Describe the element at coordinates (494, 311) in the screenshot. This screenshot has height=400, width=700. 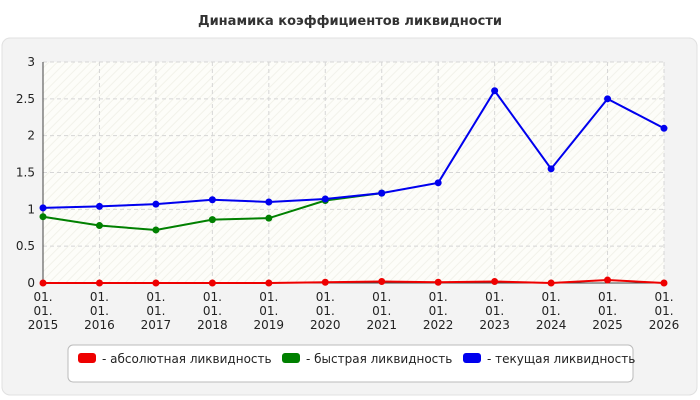
I see `x-tick-label: 01. 01. 2023` at that location.